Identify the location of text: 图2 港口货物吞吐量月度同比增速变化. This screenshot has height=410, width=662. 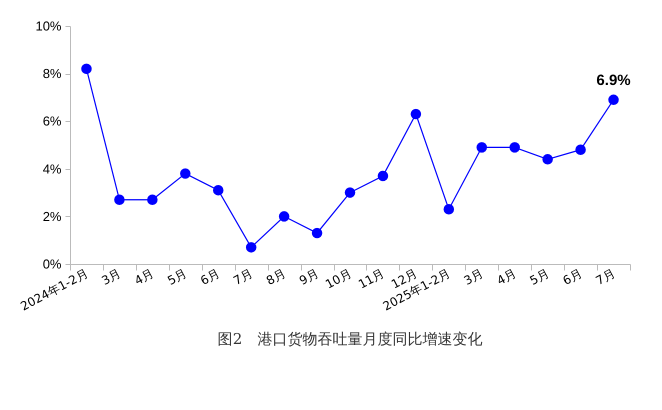
(350, 339).